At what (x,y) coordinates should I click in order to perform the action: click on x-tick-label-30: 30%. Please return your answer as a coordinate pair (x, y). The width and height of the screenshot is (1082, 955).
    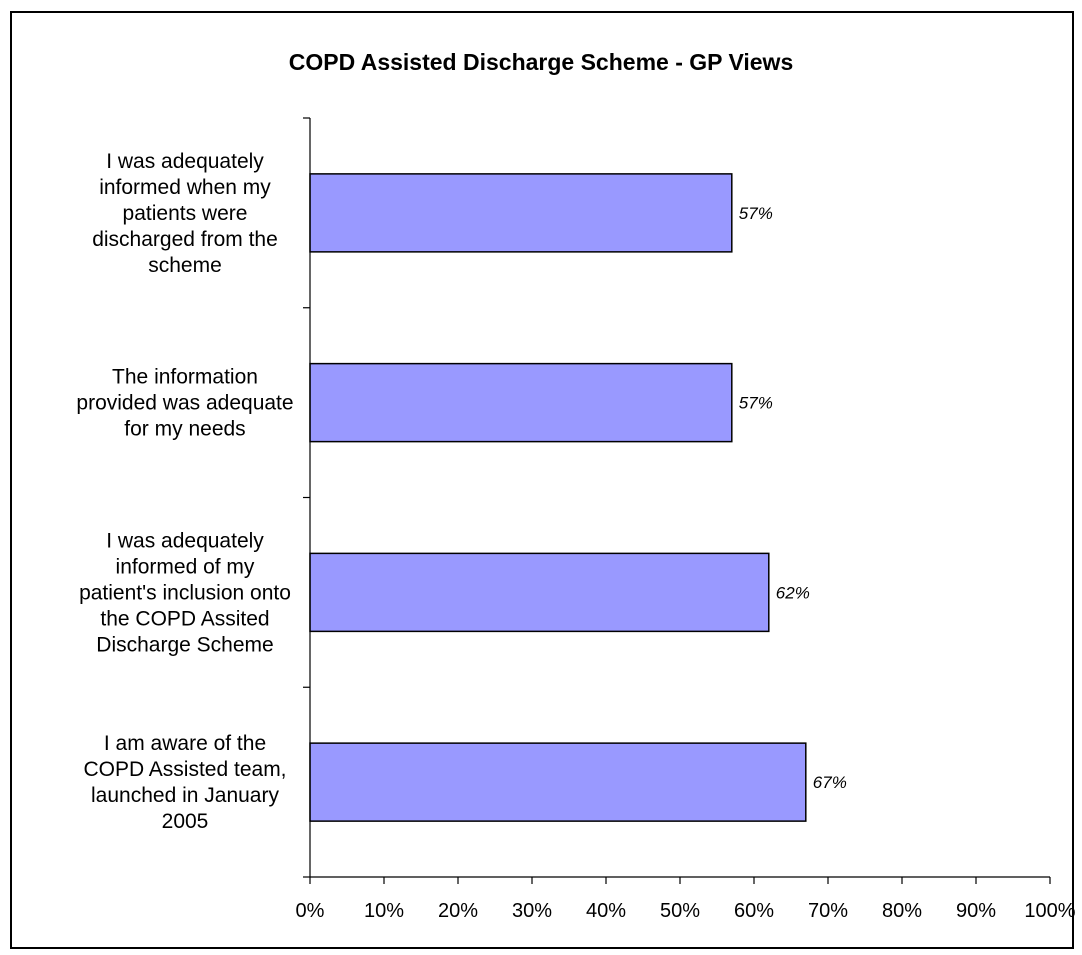
    Looking at the image, I should click on (532, 911).